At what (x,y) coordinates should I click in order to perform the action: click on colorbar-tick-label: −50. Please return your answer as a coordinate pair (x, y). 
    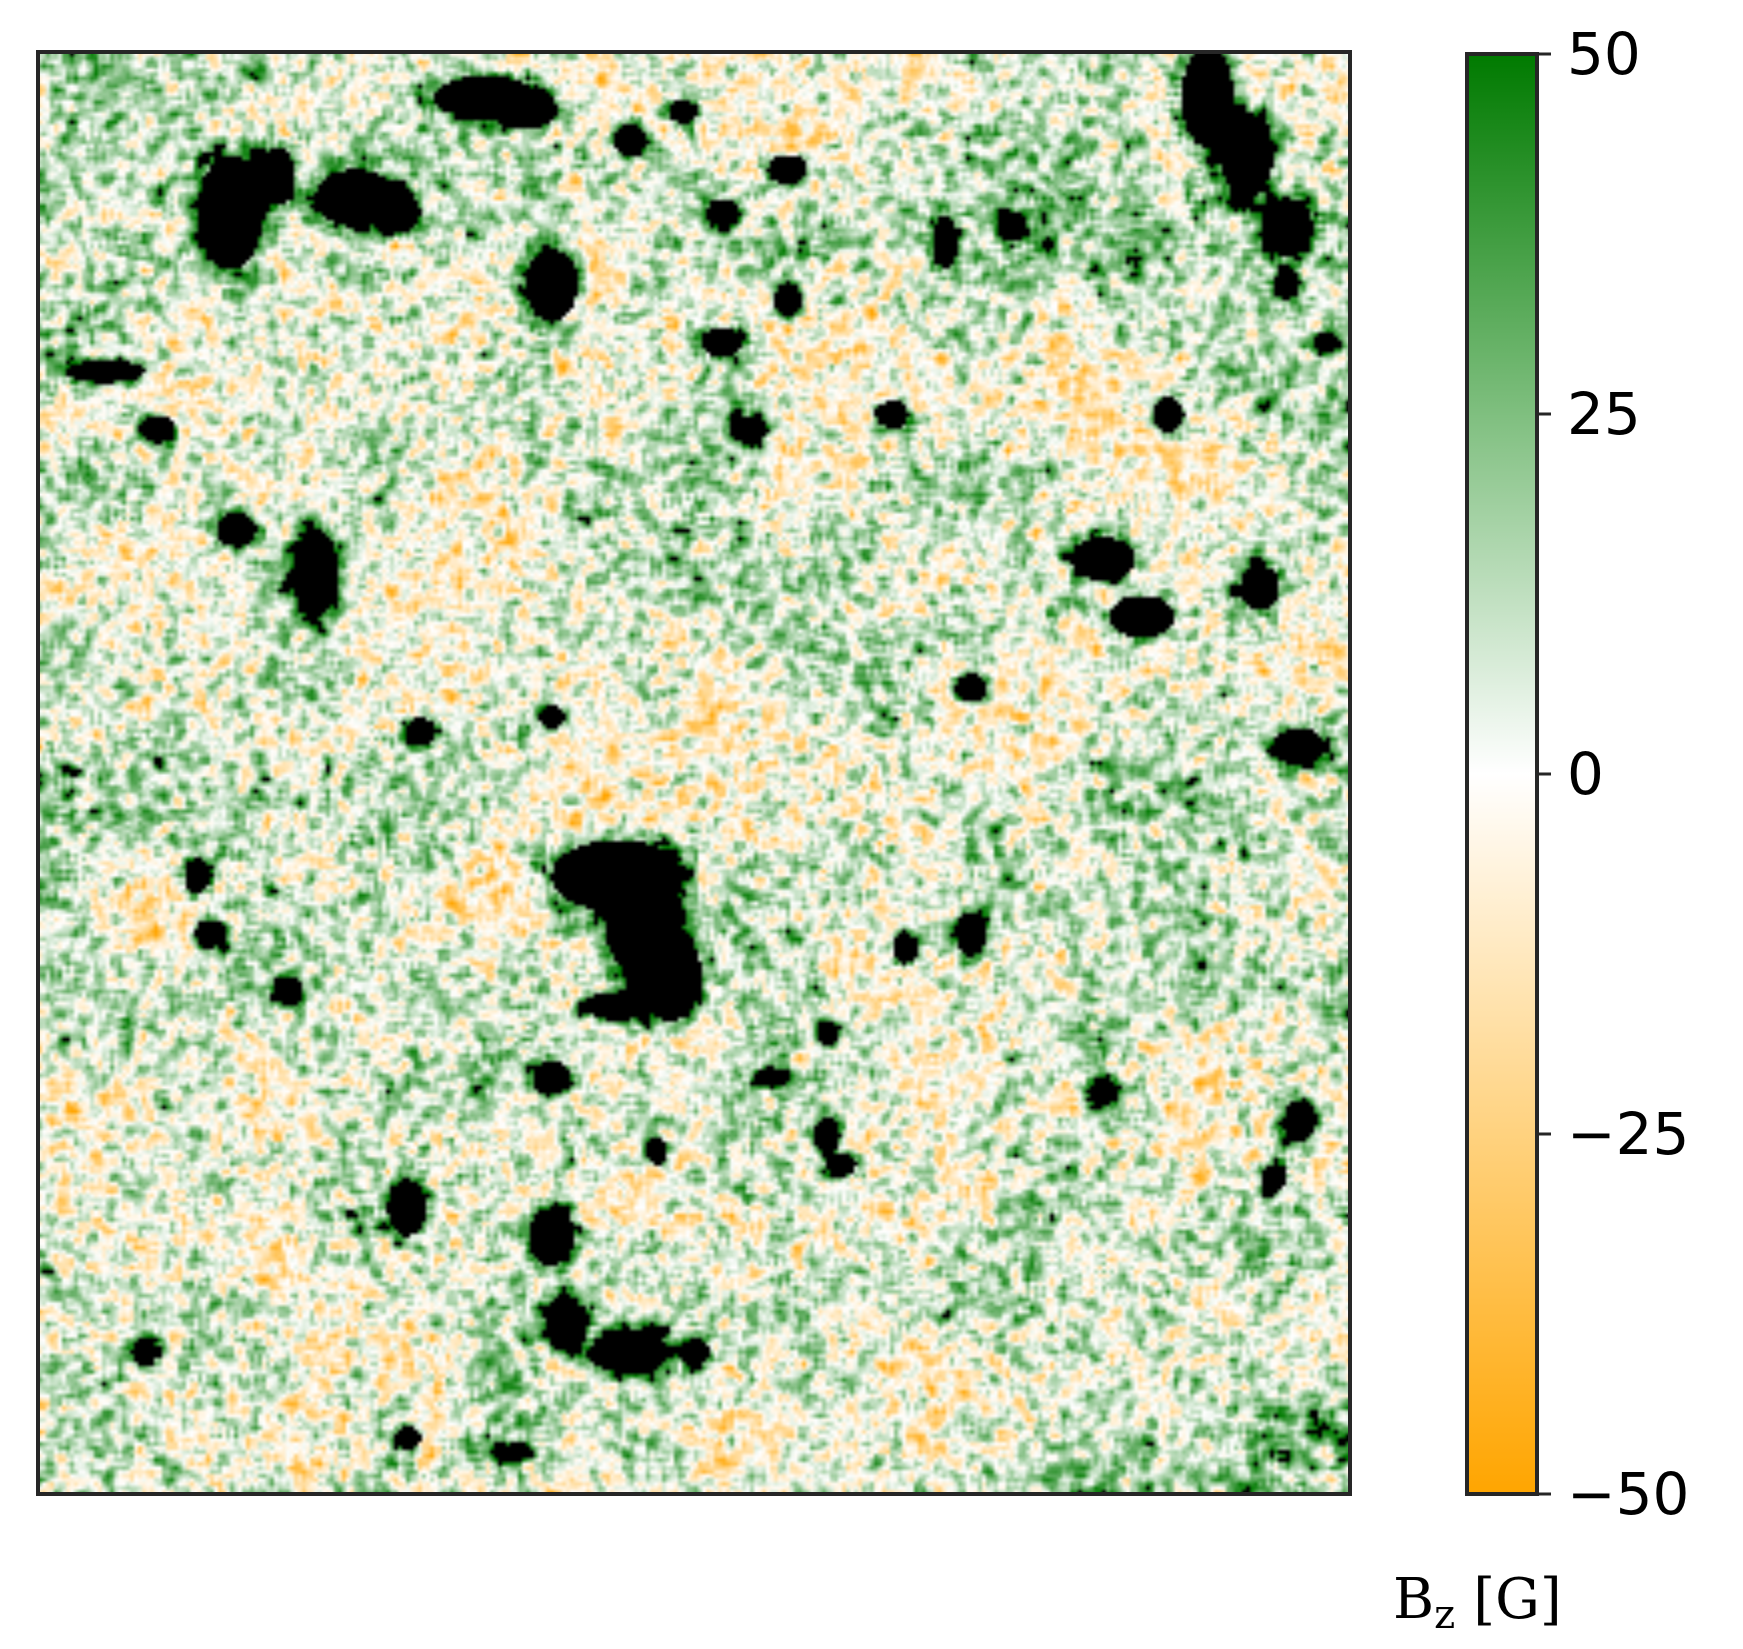
    Looking at the image, I should click on (1628, 1494).